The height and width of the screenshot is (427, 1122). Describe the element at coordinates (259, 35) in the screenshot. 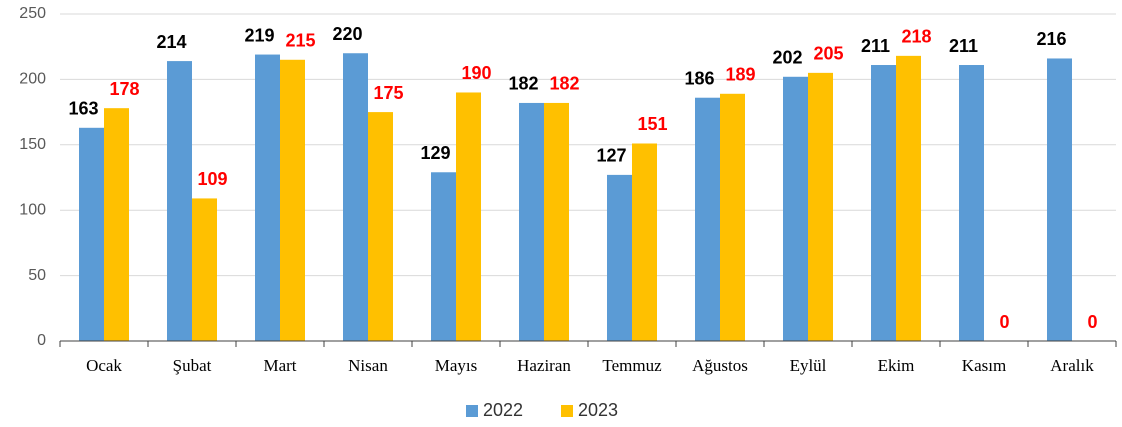

I see `data-label: 219` at that location.